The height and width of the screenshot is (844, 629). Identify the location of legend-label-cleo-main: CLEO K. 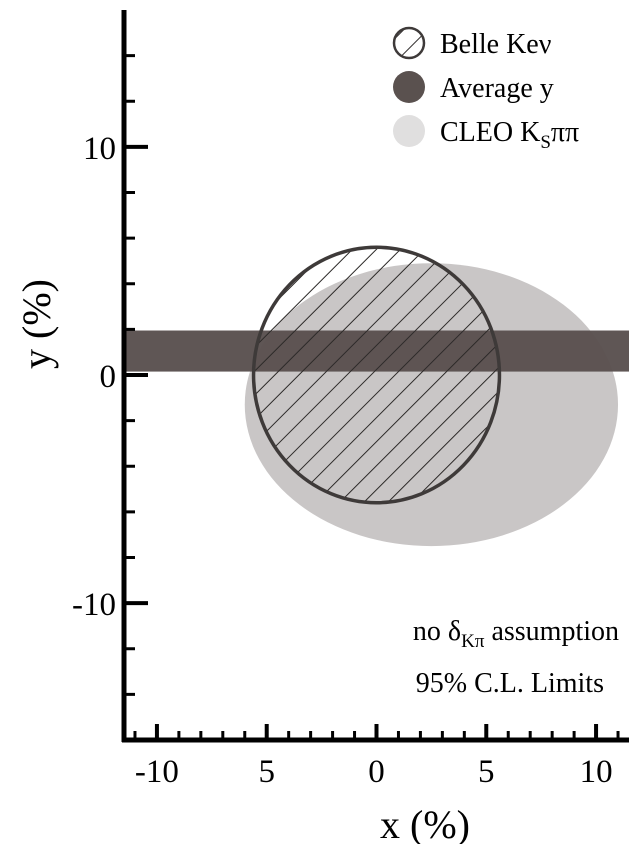
(490, 132).